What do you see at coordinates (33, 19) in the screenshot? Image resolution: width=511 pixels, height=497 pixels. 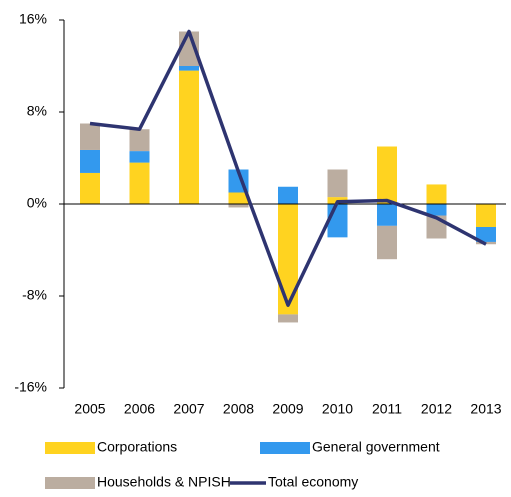 I see `y-tick-label: 16%` at bounding box center [33, 19].